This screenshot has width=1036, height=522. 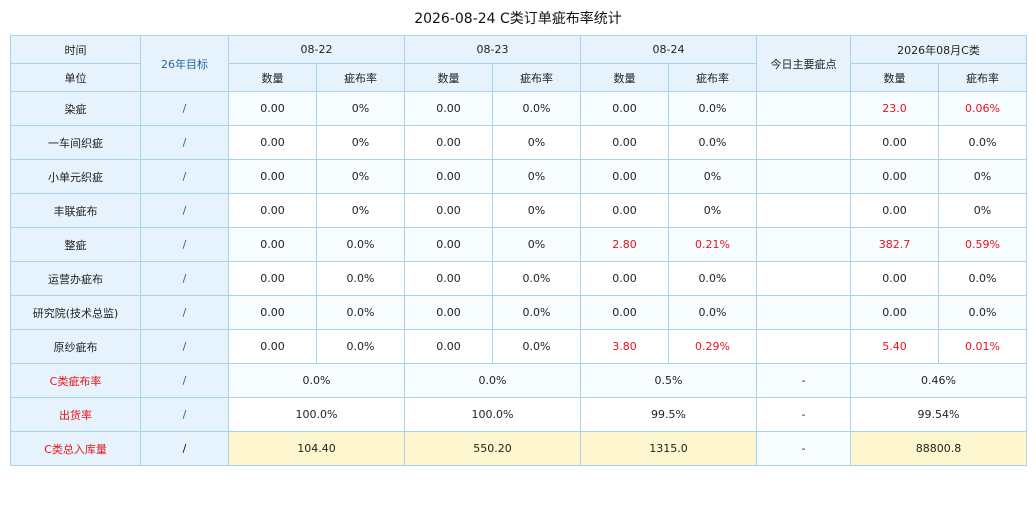 What do you see at coordinates (75, 108) in the screenshot?
I see `unit-cell: 染疵` at bounding box center [75, 108].